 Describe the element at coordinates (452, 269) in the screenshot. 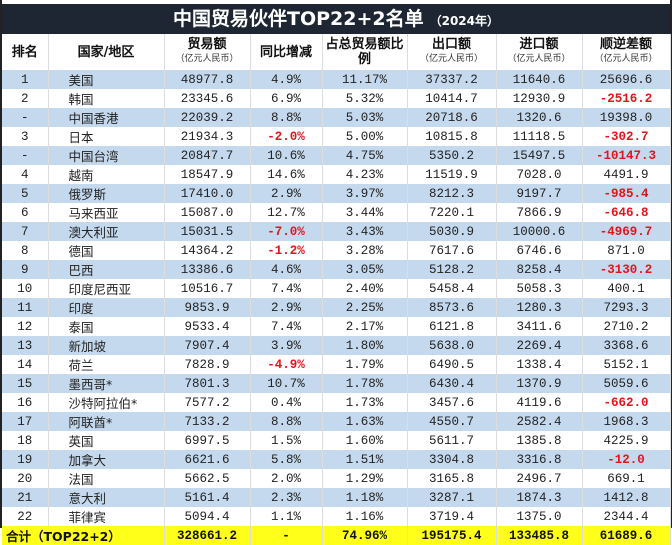

I see `cell-export: 5128.2` at that location.